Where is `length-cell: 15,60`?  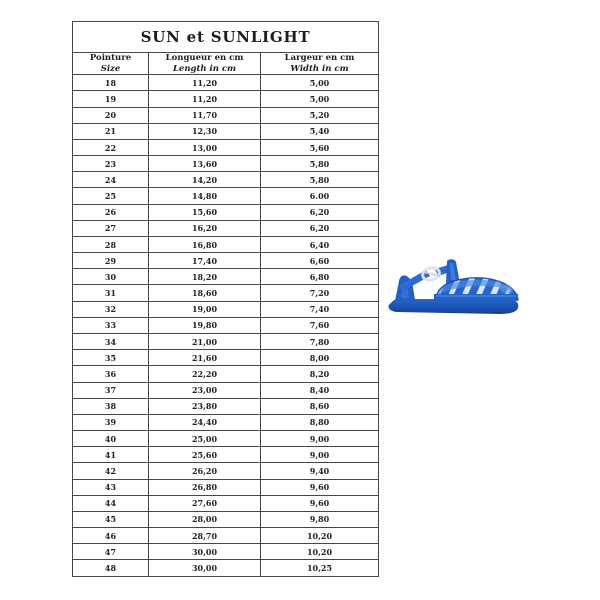 length-cell: 15,60 is located at coordinates (204, 212).